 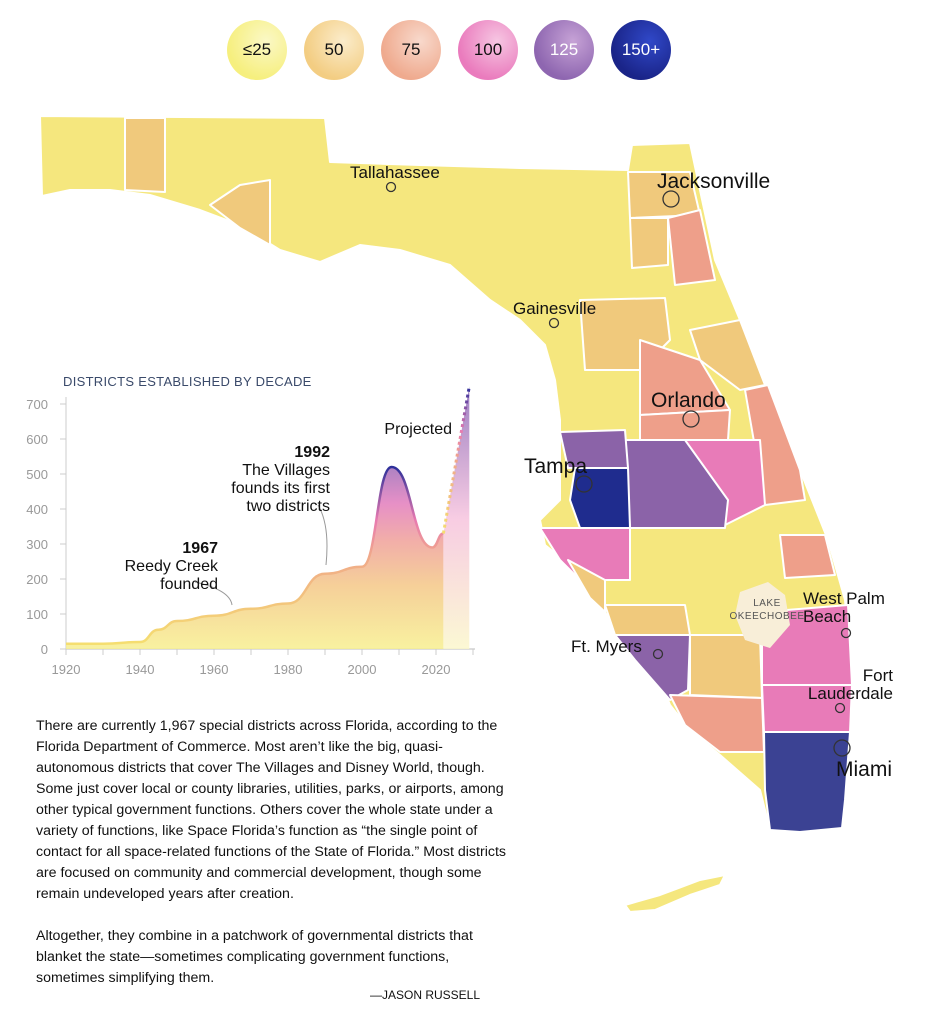 I want to click on projected-area, so click(x=456, y=517).